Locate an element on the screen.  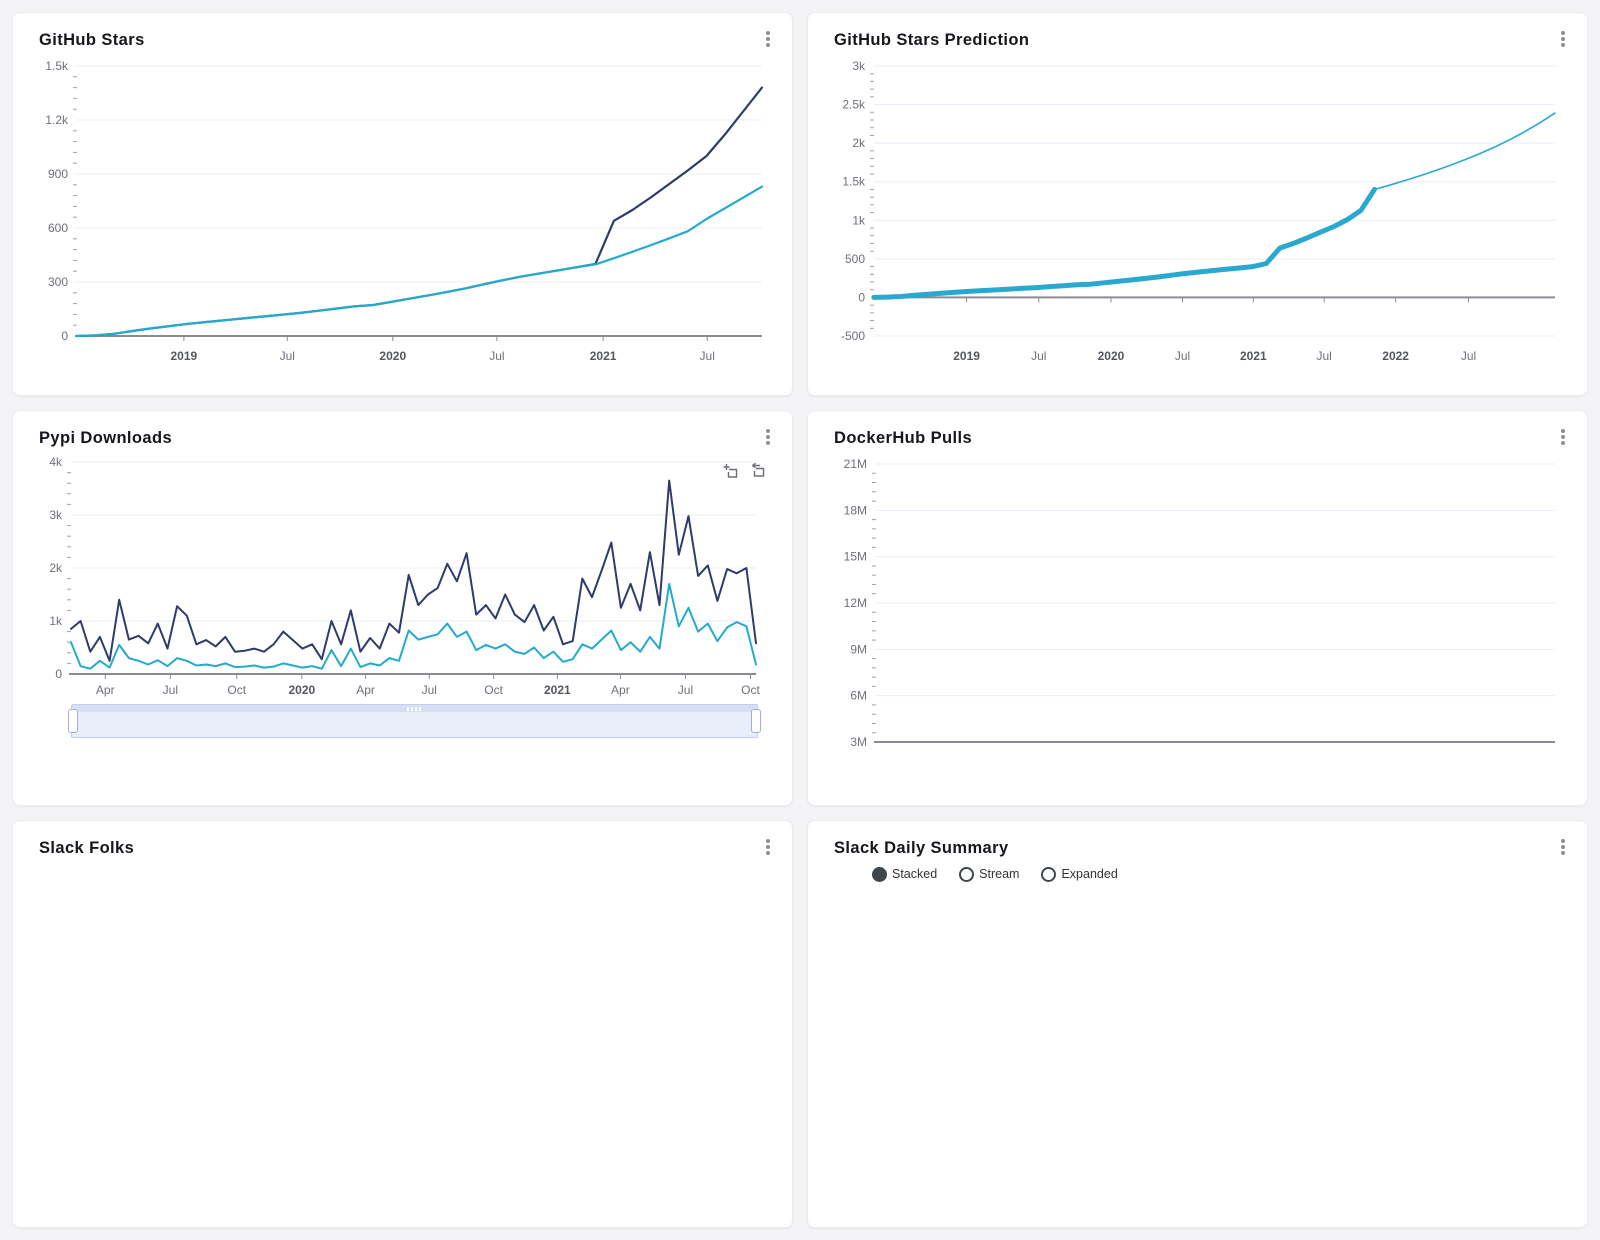
svg-text: 300 is located at coordinates (58, 282).